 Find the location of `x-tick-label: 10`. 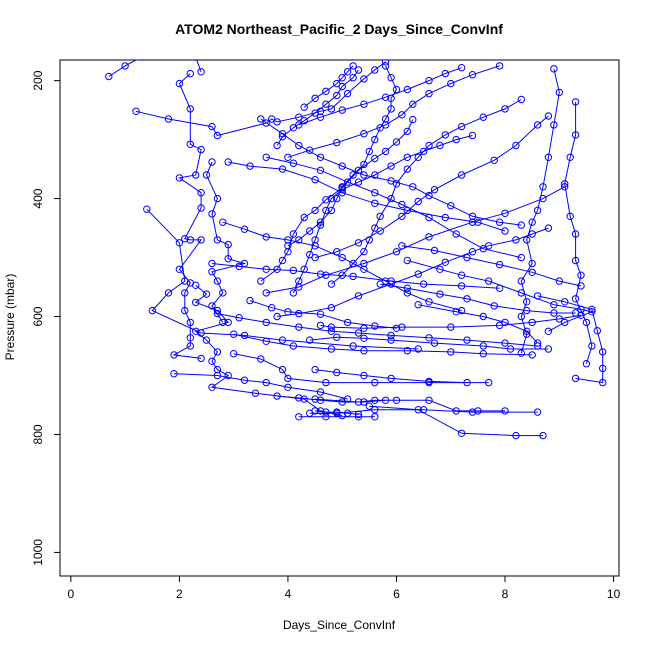

x-tick-label: 10 is located at coordinates (614, 594).